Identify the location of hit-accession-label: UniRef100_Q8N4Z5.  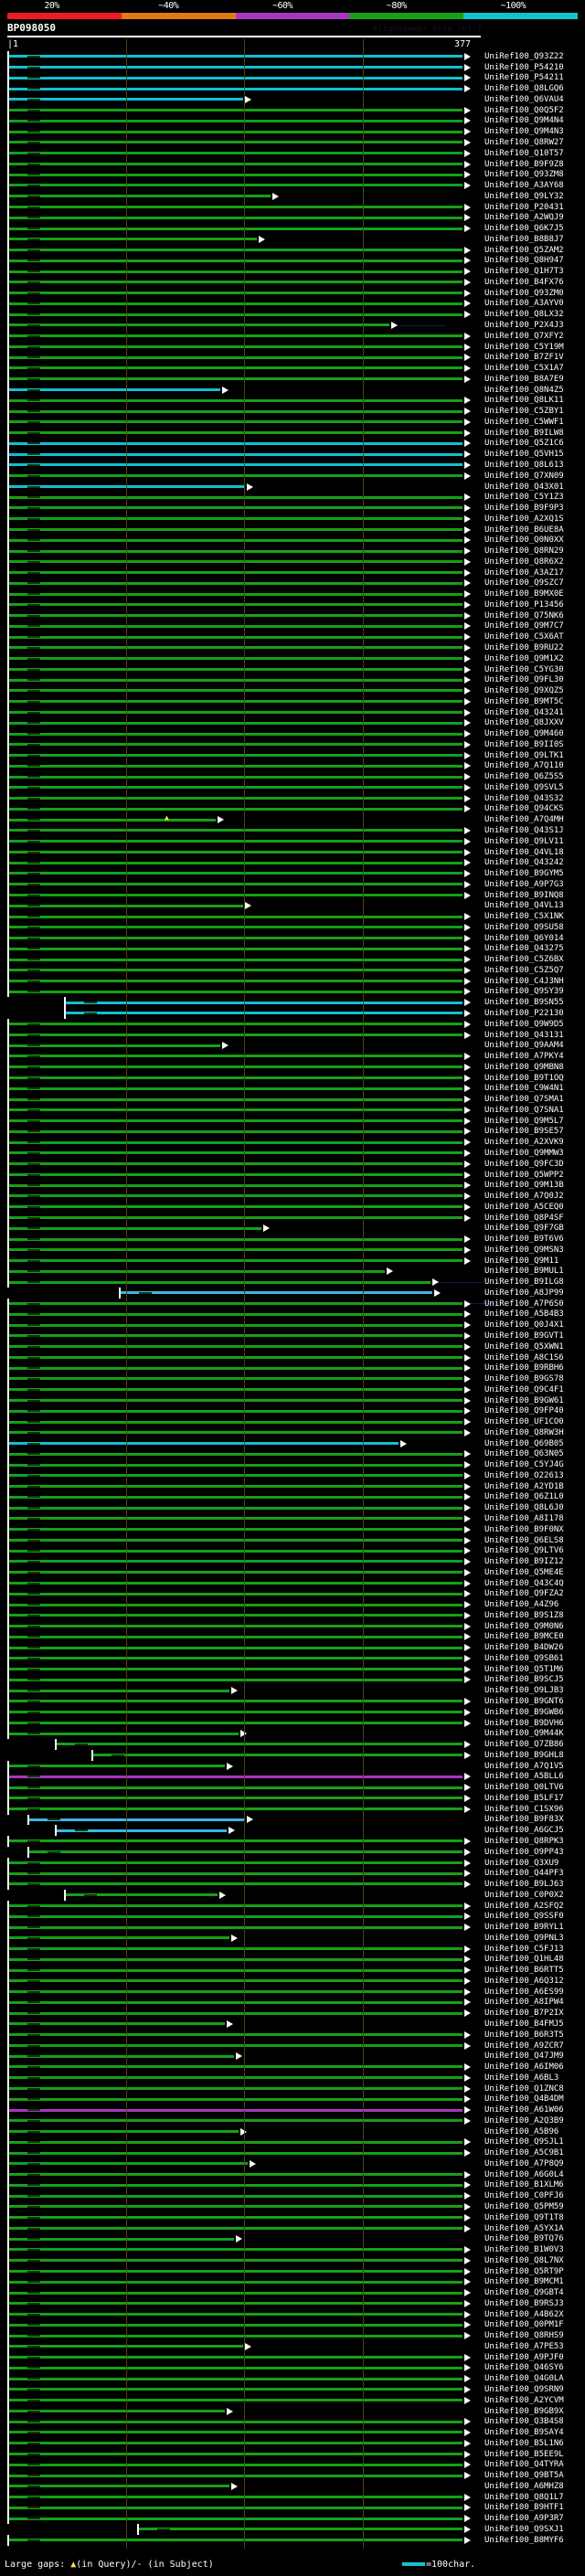
(524, 390).